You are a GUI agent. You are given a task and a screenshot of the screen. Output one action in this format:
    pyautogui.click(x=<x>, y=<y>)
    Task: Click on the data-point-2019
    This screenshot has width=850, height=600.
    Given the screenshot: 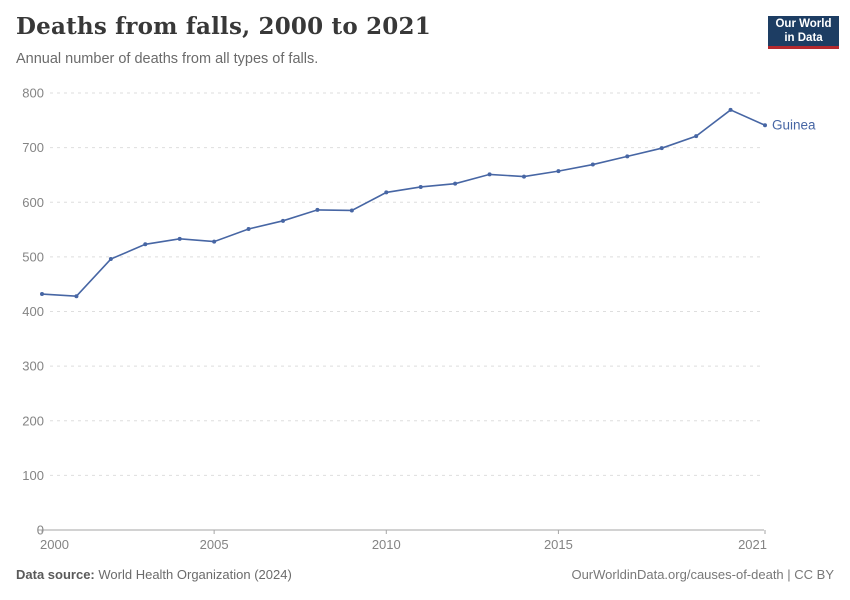 What is the action you would take?
    pyautogui.click(x=696, y=136)
    